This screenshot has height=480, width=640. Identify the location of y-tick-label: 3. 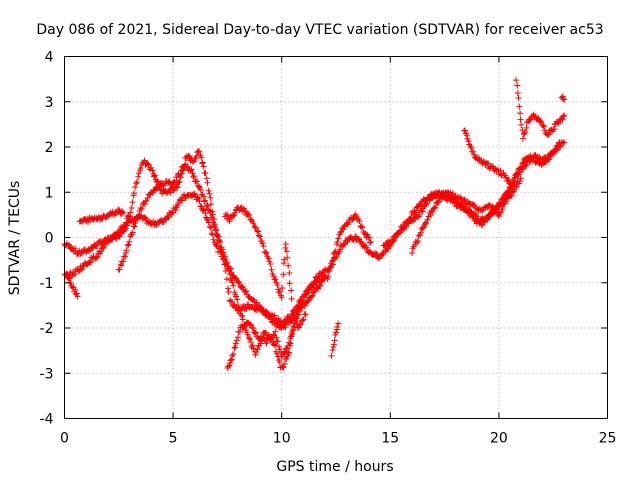
(49, 103).